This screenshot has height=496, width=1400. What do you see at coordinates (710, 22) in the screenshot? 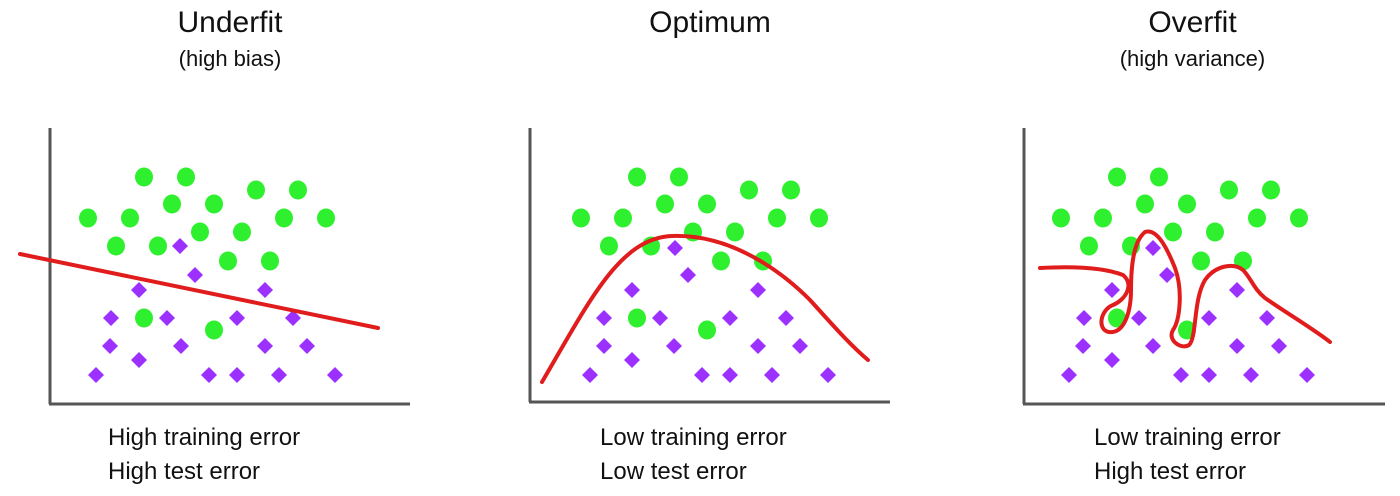
I see `panel-title: Optimum` at bounding box center [710, 22].